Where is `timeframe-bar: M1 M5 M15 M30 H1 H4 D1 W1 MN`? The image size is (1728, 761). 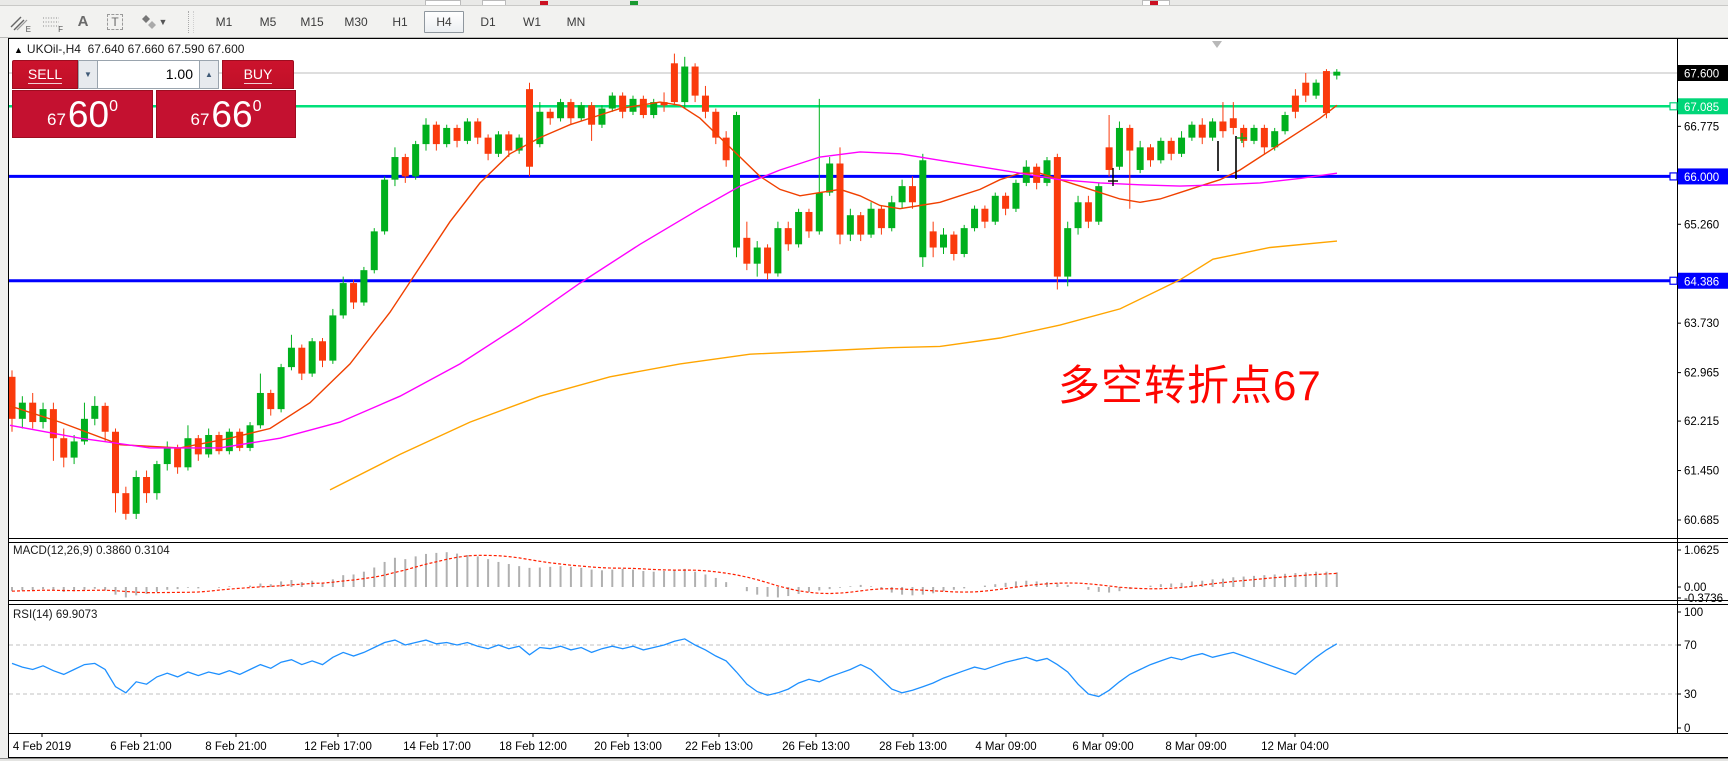
timeframe-bar: M1 M5 M15 M30 H1 H4 D1 W1 MN is located at coordinates (400, 21).